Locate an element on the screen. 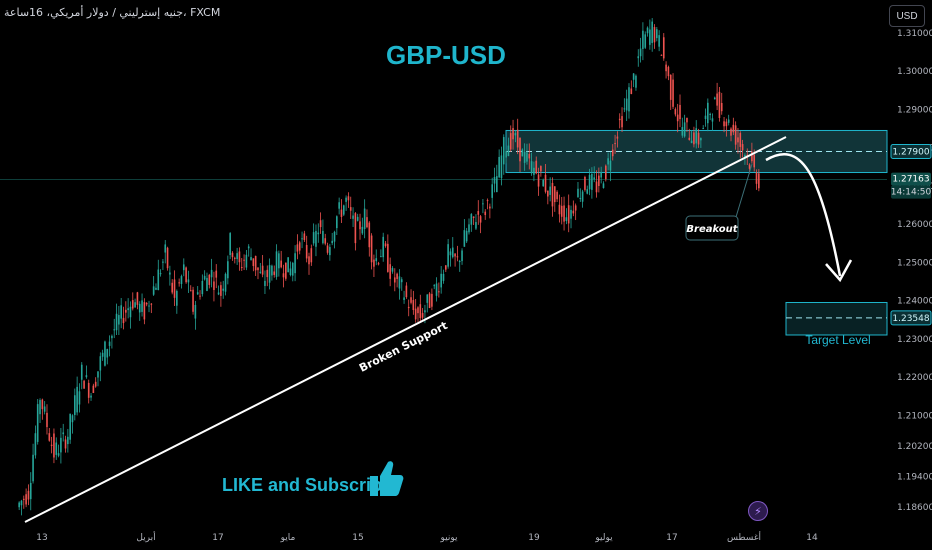 Image resolution: width=932 pixels, height=550 pixels. breakout-box is located at coordinates (712, 228).